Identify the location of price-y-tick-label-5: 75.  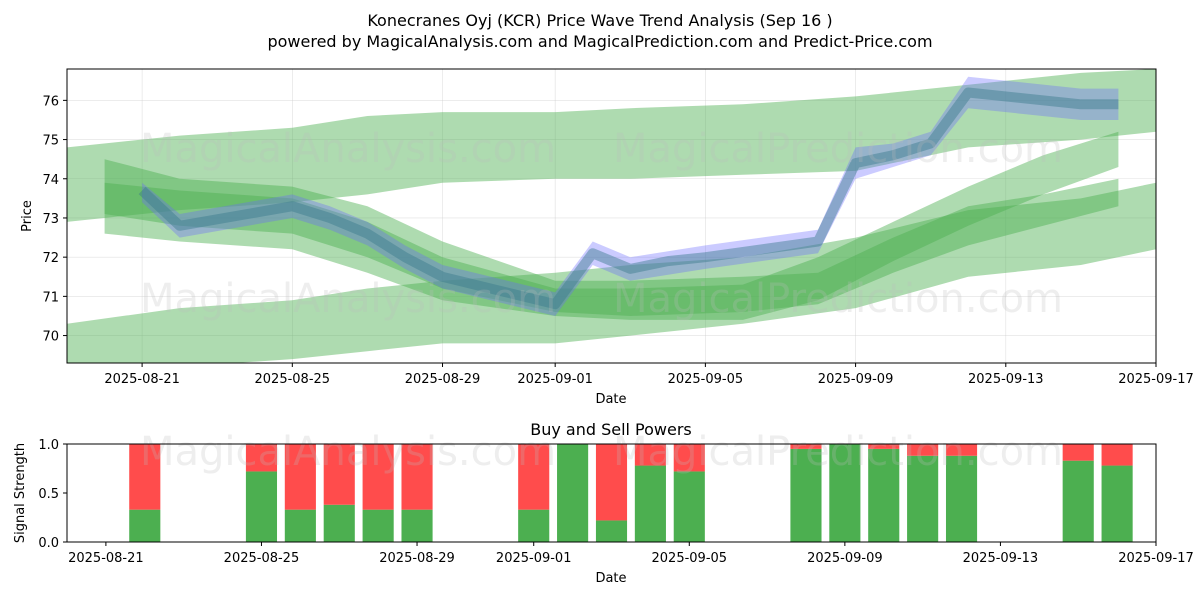
(50, 141).